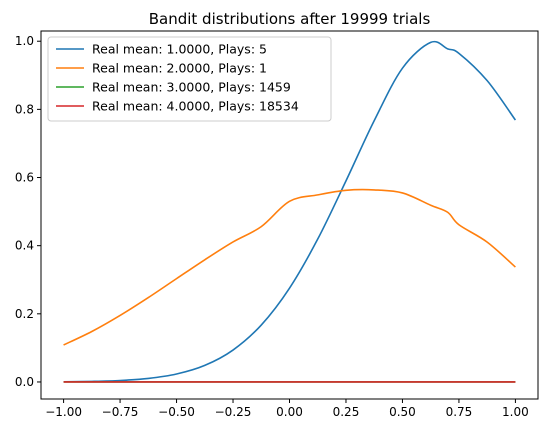 Image resolution: width=547 pixels, height=435 pixels. Describe the element at coordinates (120, 412) in the screenshot. I see `x-tick-label: −0.75` at that location.